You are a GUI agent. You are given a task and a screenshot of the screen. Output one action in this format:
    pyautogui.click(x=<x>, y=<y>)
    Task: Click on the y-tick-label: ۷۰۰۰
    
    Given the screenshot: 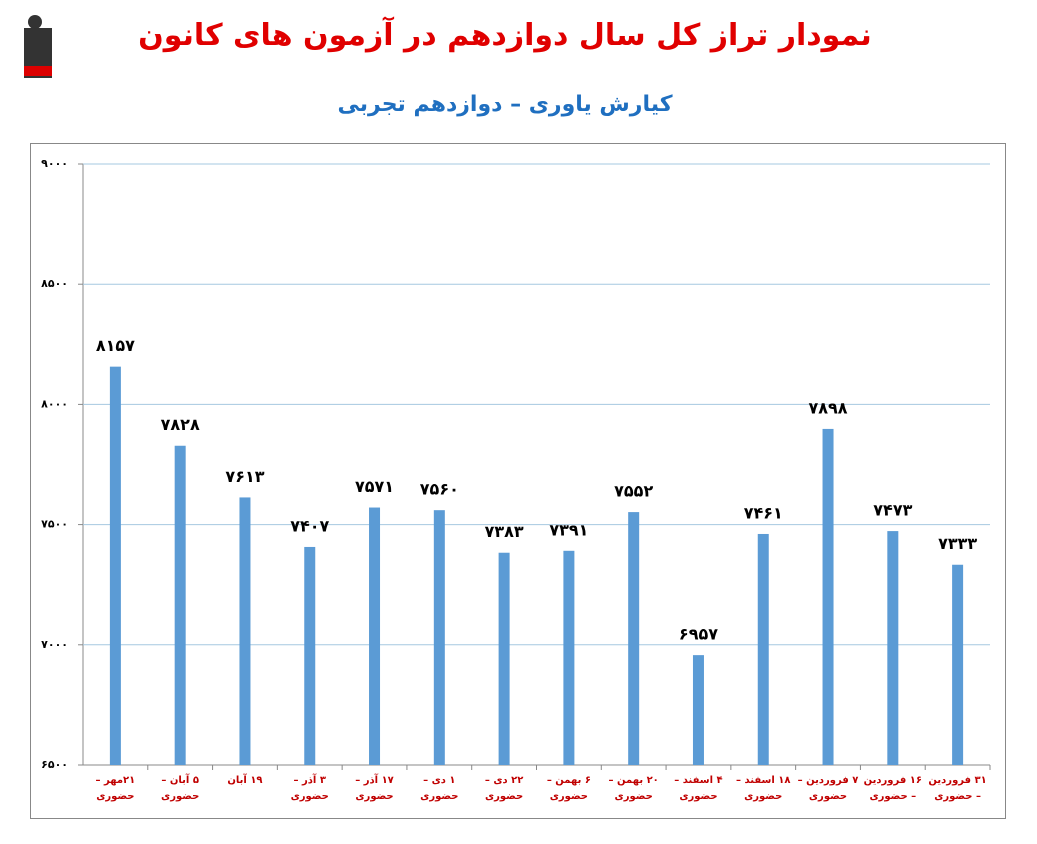 What is the action you would take?
    pyautogui.click(x=54, y=644)
    